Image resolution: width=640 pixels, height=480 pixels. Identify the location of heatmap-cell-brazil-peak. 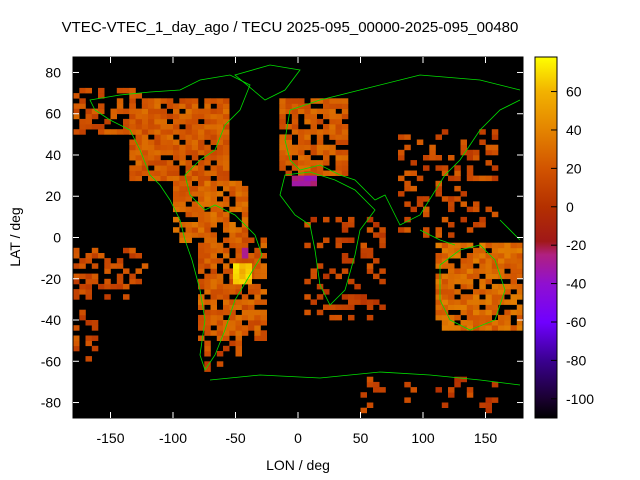
(242, 276).